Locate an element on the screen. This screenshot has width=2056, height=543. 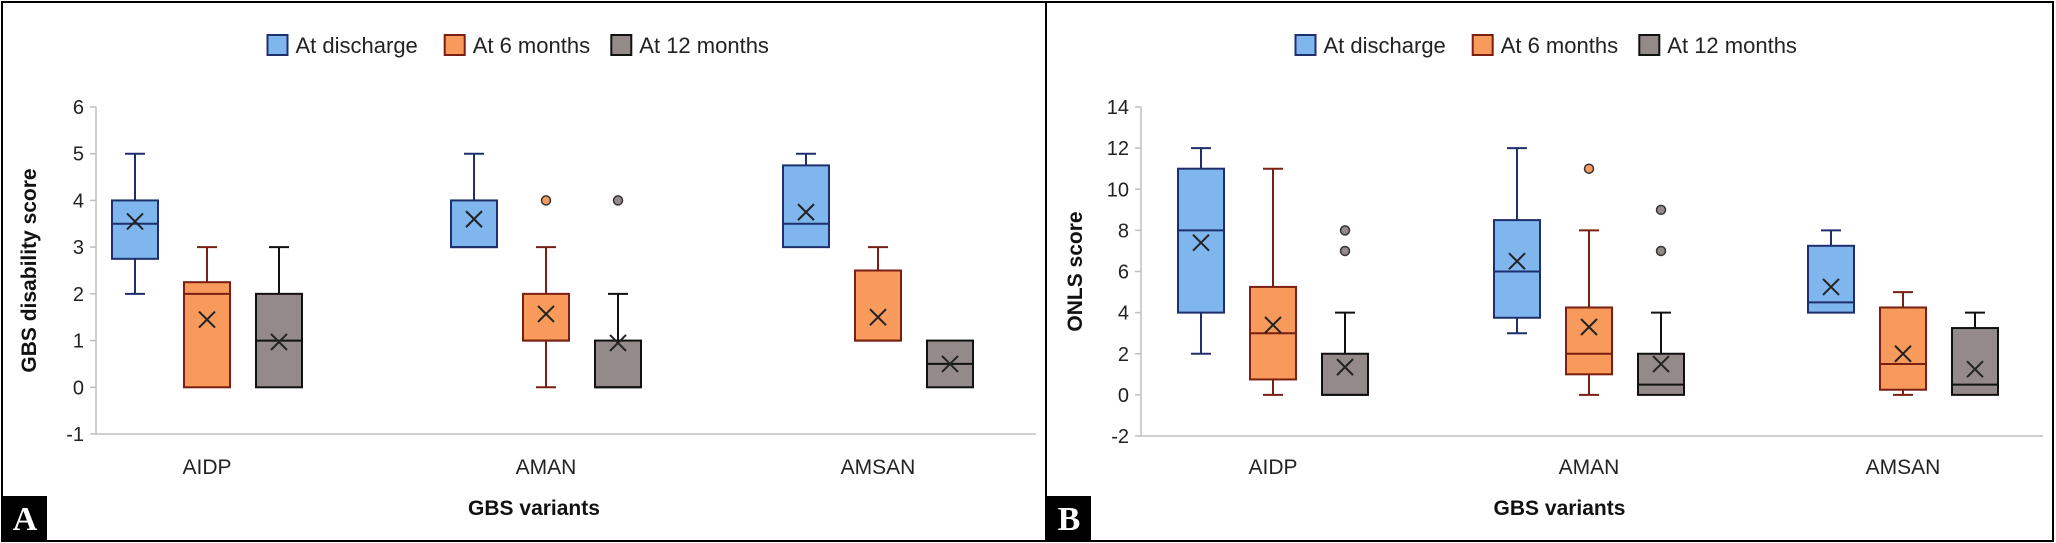
panel-letter: B is located at coordinates (1069, 519).